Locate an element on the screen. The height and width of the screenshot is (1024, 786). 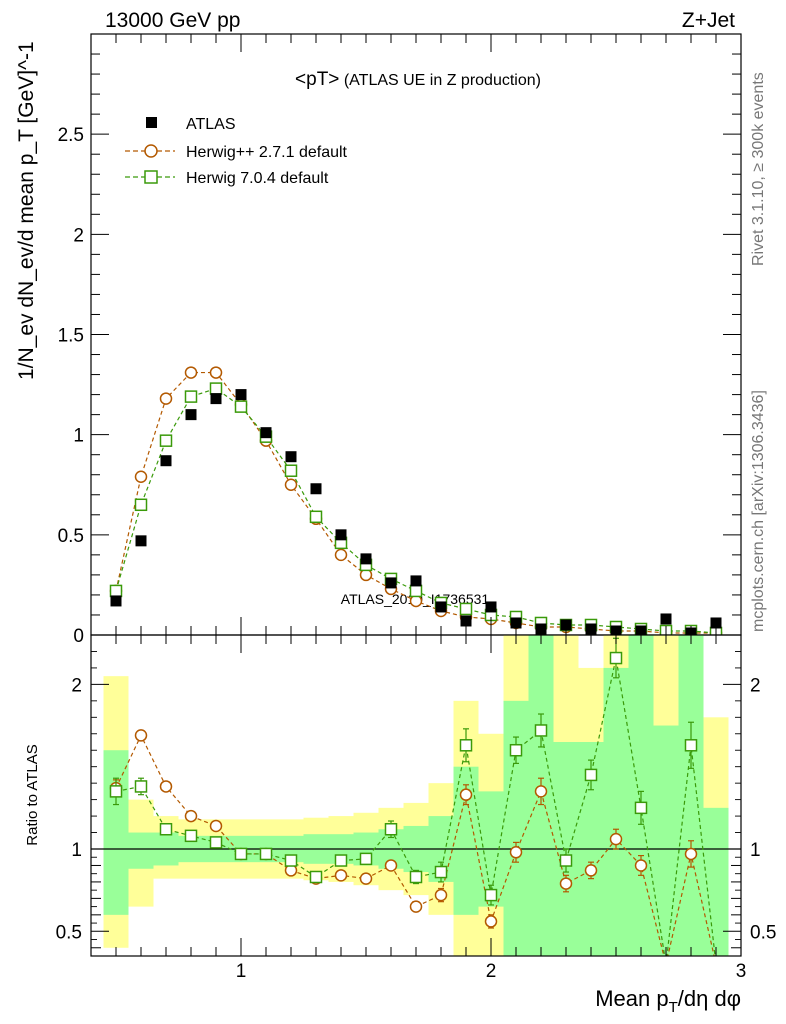
y-axis-label-top: 1/N_ev dN_ev/d mean p_T [GeV]^-1 is located at coordinates (26, 210).